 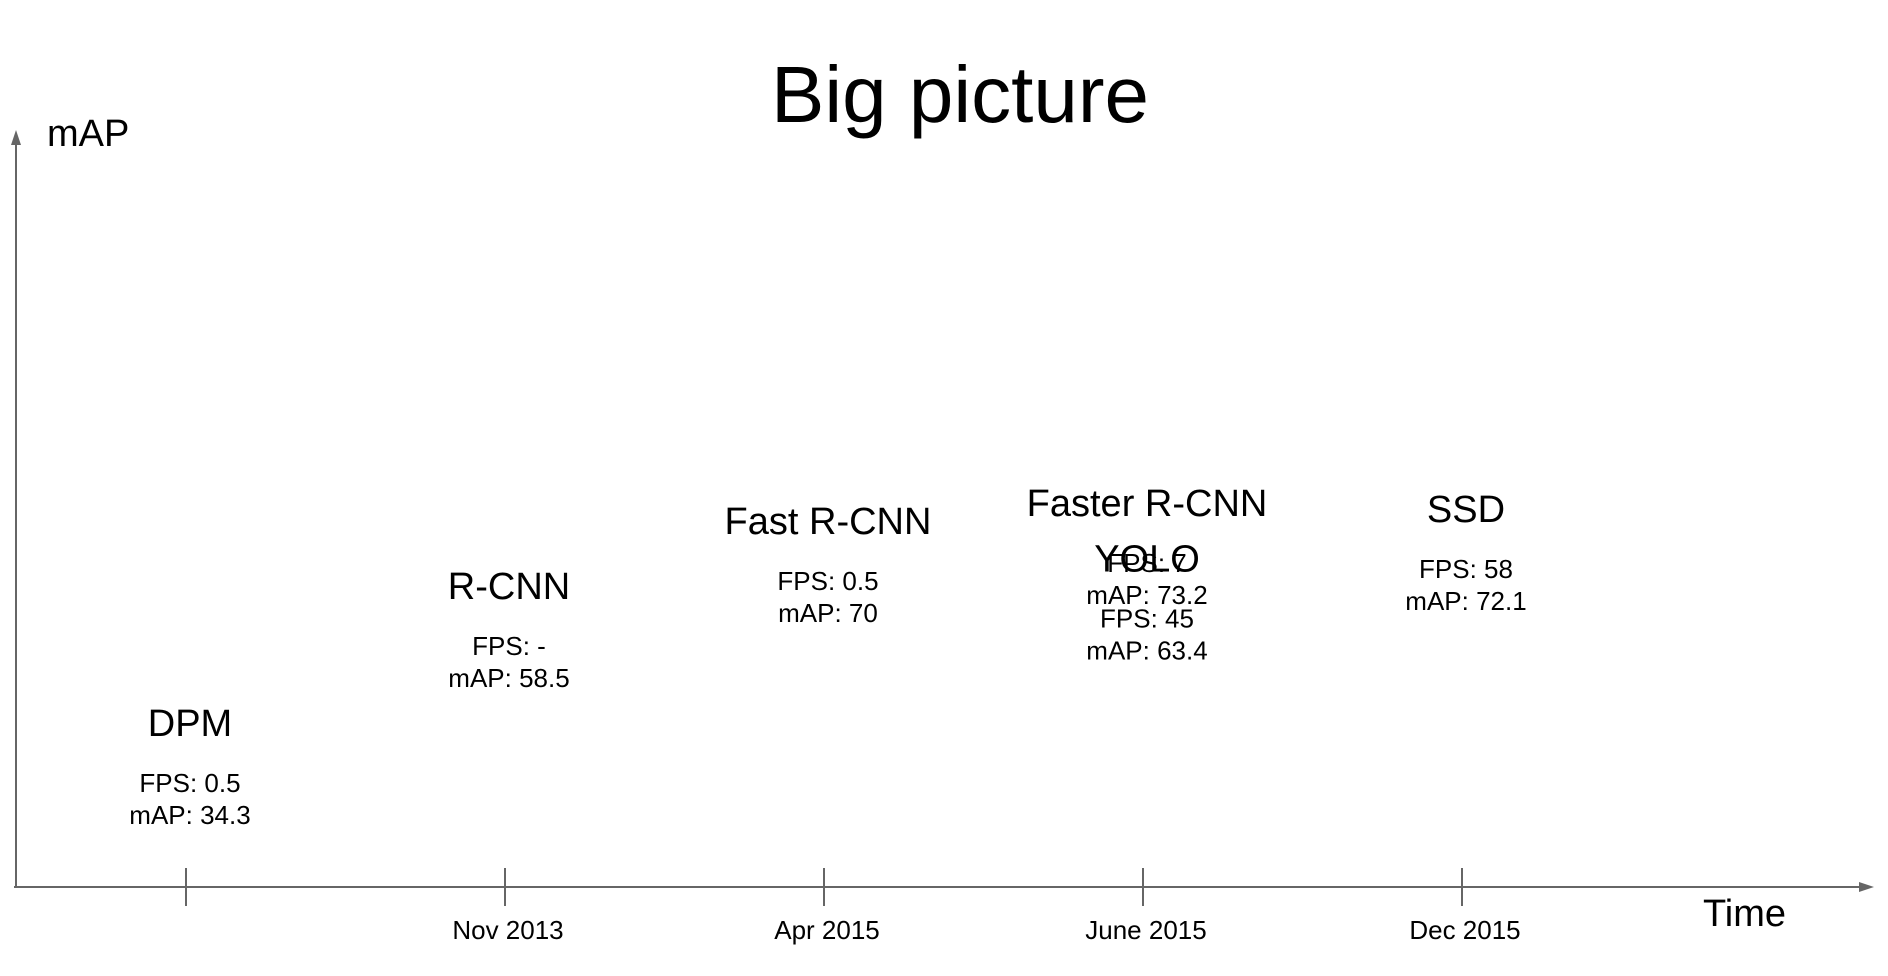 What do you see at coordinates (1147, 618) in the screenshot?
I see `fps-label: FPS: 45` at bounding box center [1147, 618].